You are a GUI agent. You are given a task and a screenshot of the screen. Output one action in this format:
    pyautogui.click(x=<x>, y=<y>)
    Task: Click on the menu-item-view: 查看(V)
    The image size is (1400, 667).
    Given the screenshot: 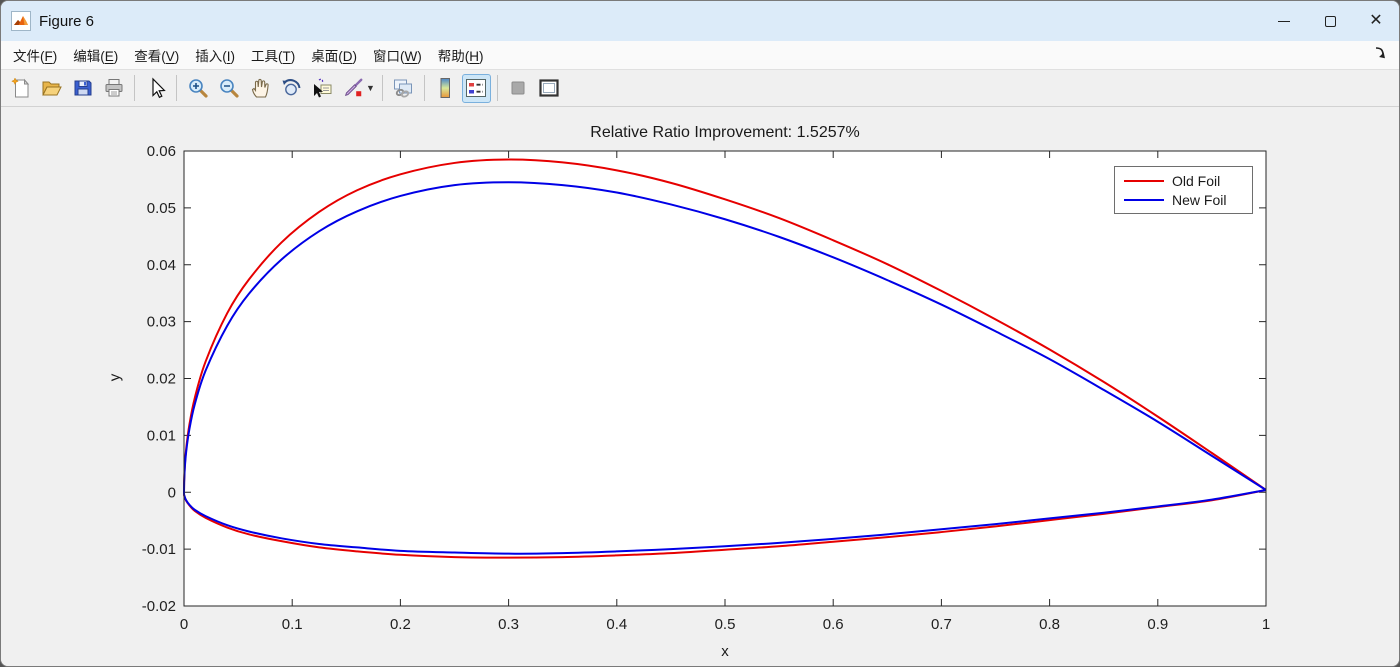 What is the action you would take?
    pyautogui.click(x=157, y=56)
    